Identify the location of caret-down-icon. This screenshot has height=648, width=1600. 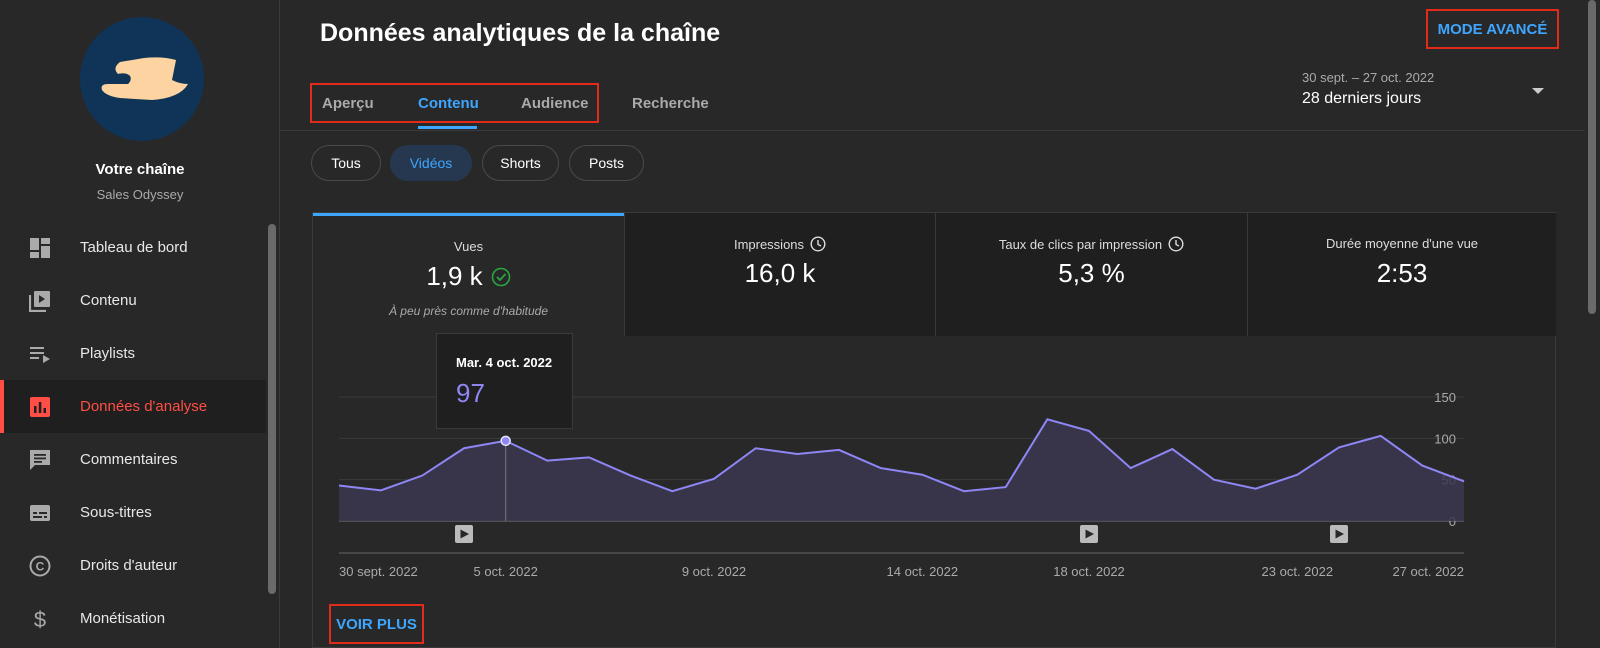
(1538, 91).